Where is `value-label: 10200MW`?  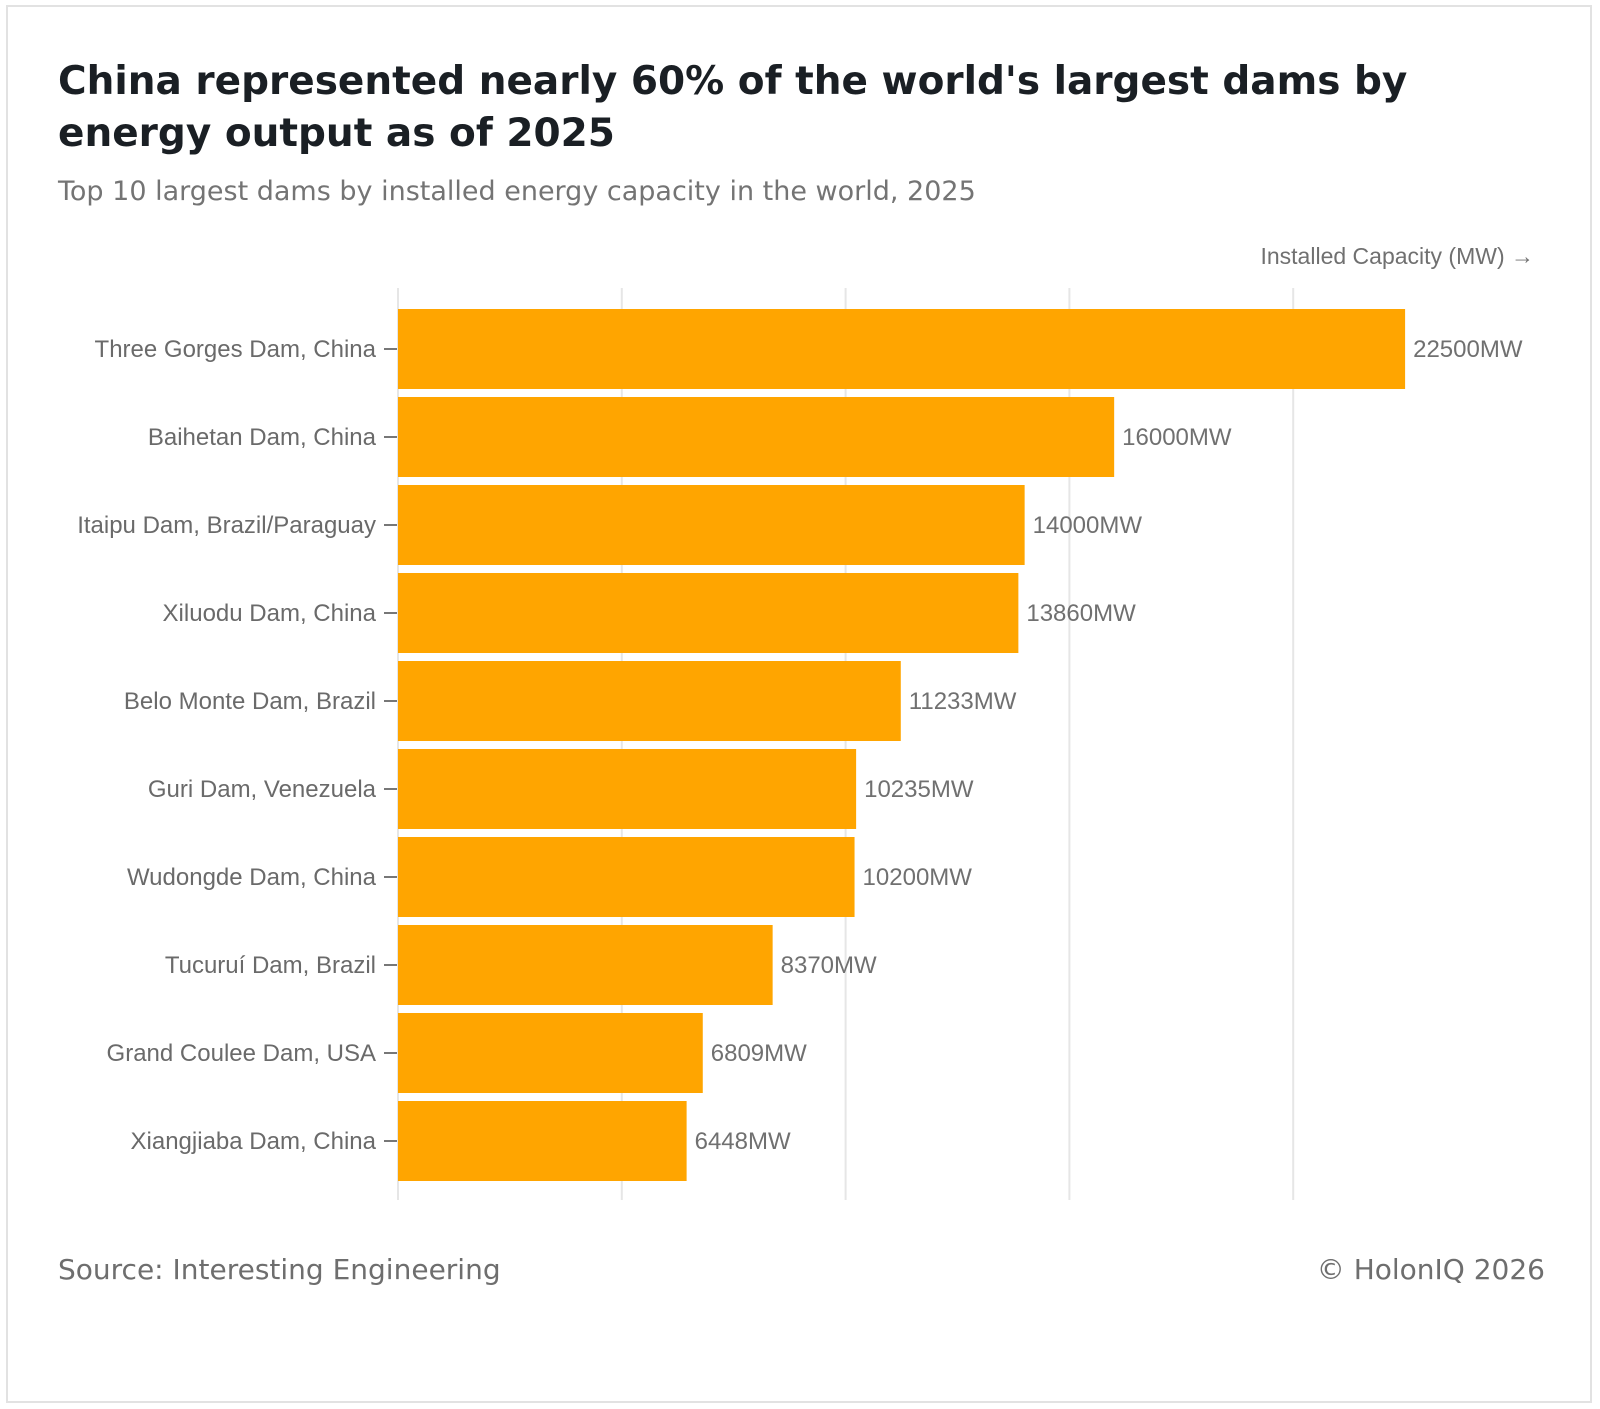
value-label: 10200MW is located at coordinates (918, 877).